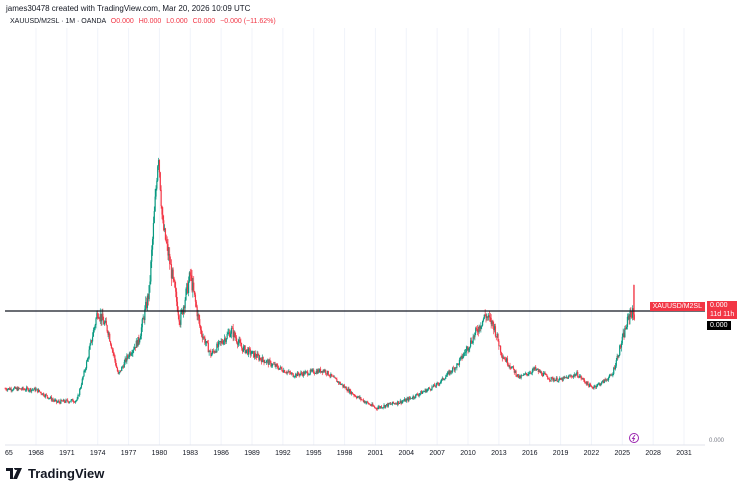 This screenshot has height=490, width=745. Describe the element at coordinates (129, 453) in the screenshot. I see `x-tick-label: 1977` at that location.